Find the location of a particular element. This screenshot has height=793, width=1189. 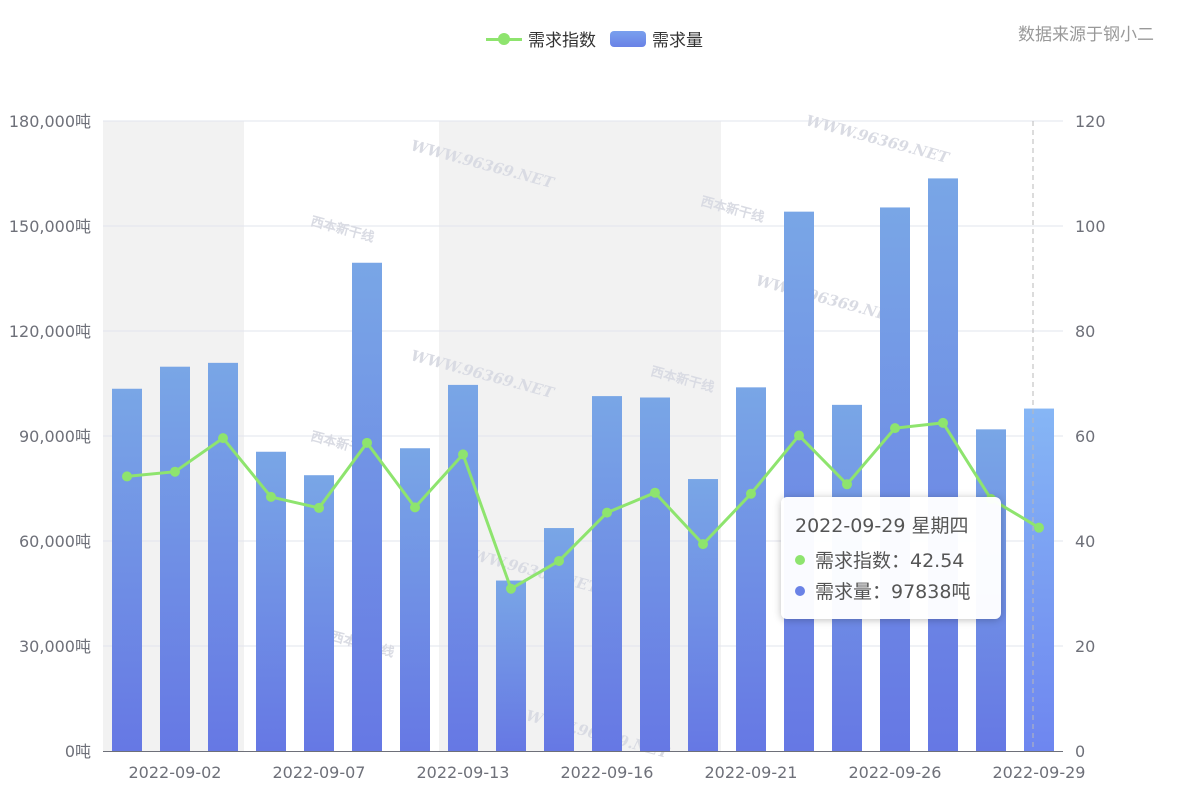

legend-item-volume: 需求量 is located at coordinates (656, 38).